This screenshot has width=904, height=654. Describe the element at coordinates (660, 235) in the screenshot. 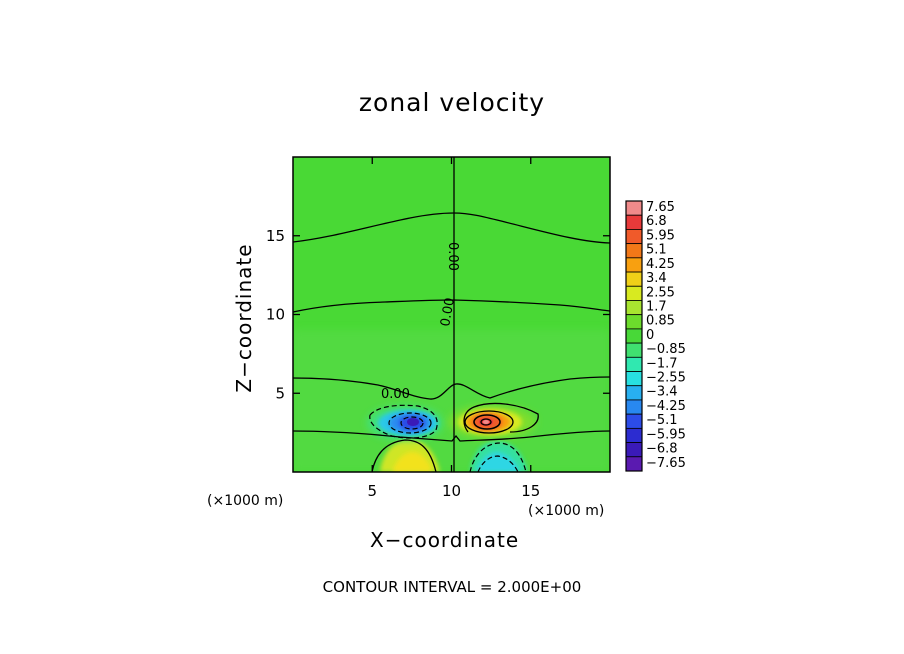

I see `colorbar-label: 5.95` at that location.